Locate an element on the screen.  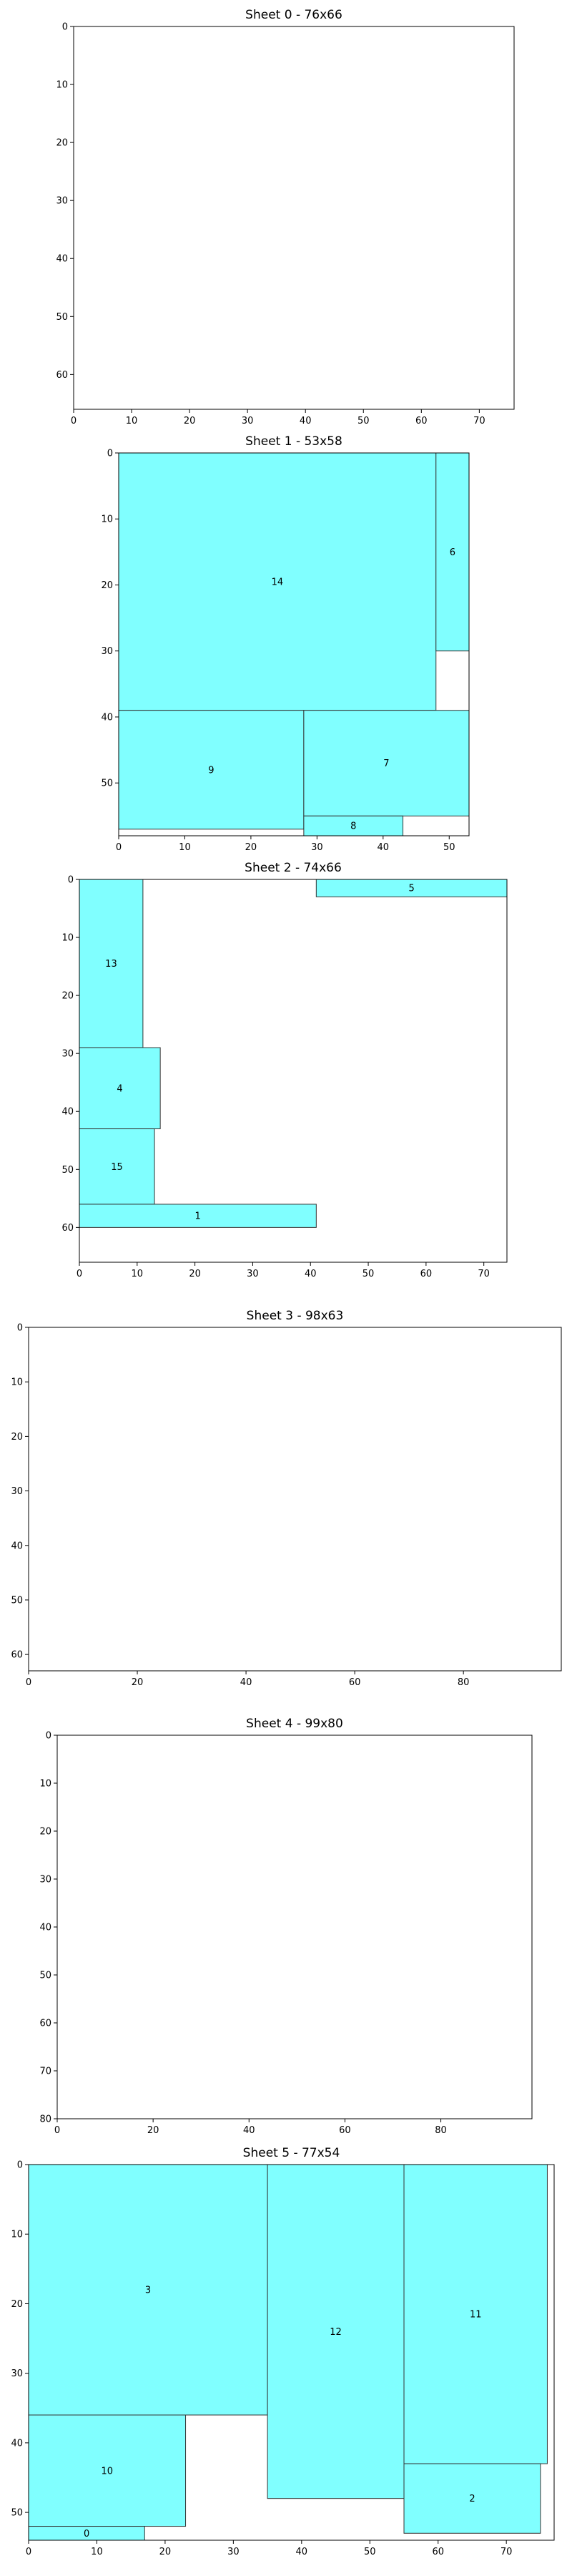
piece-label: 11 is located at coordinates (476, 2315).